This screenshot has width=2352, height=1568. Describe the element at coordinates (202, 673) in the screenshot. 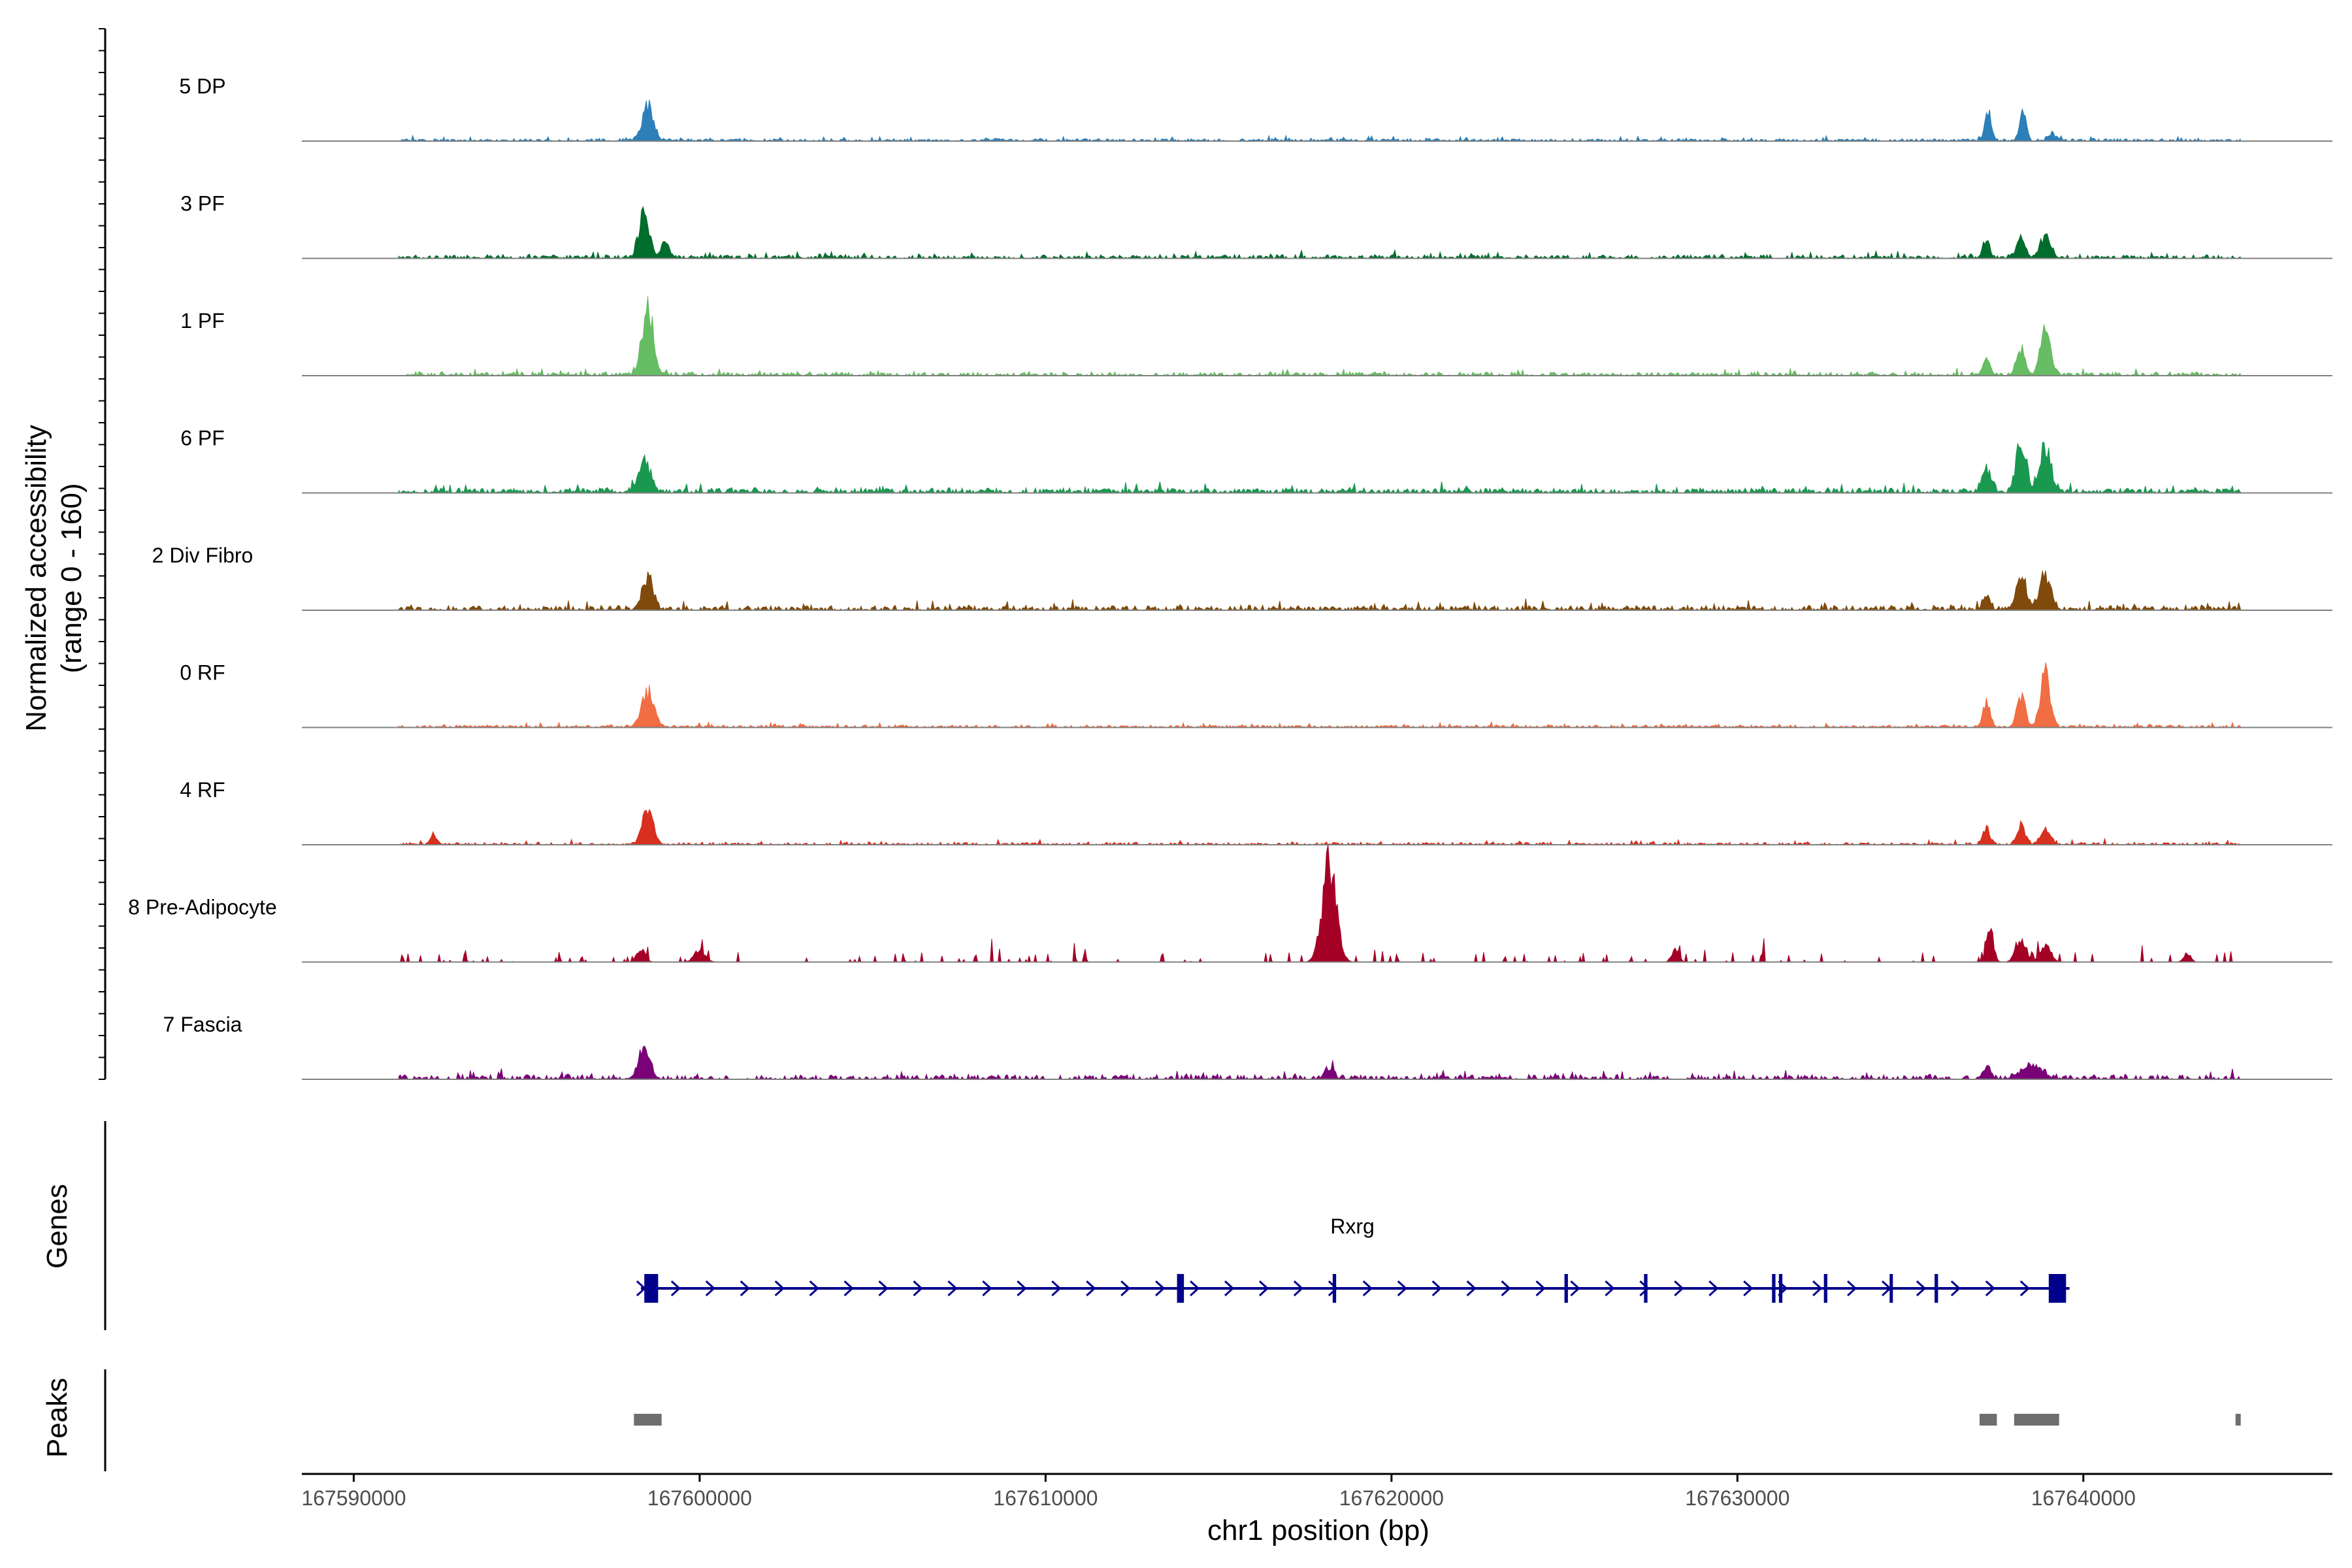

I see `track-label: 0 RF` at that location.